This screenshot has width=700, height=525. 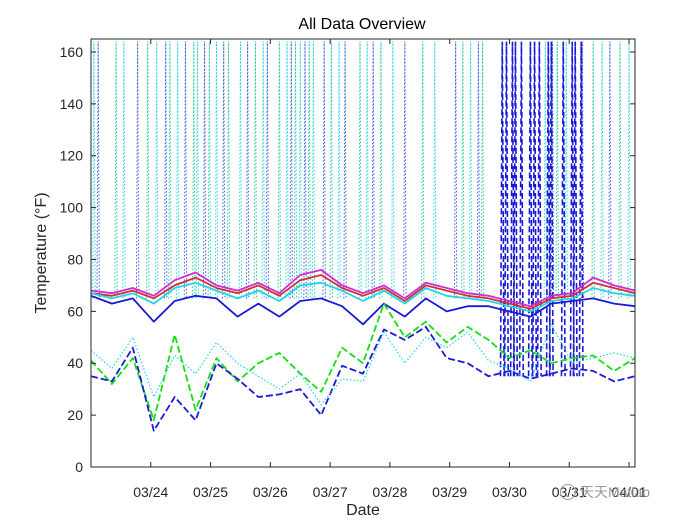 I want to click on watermark-text: 天天Matlab, so click(x=615, y=492).